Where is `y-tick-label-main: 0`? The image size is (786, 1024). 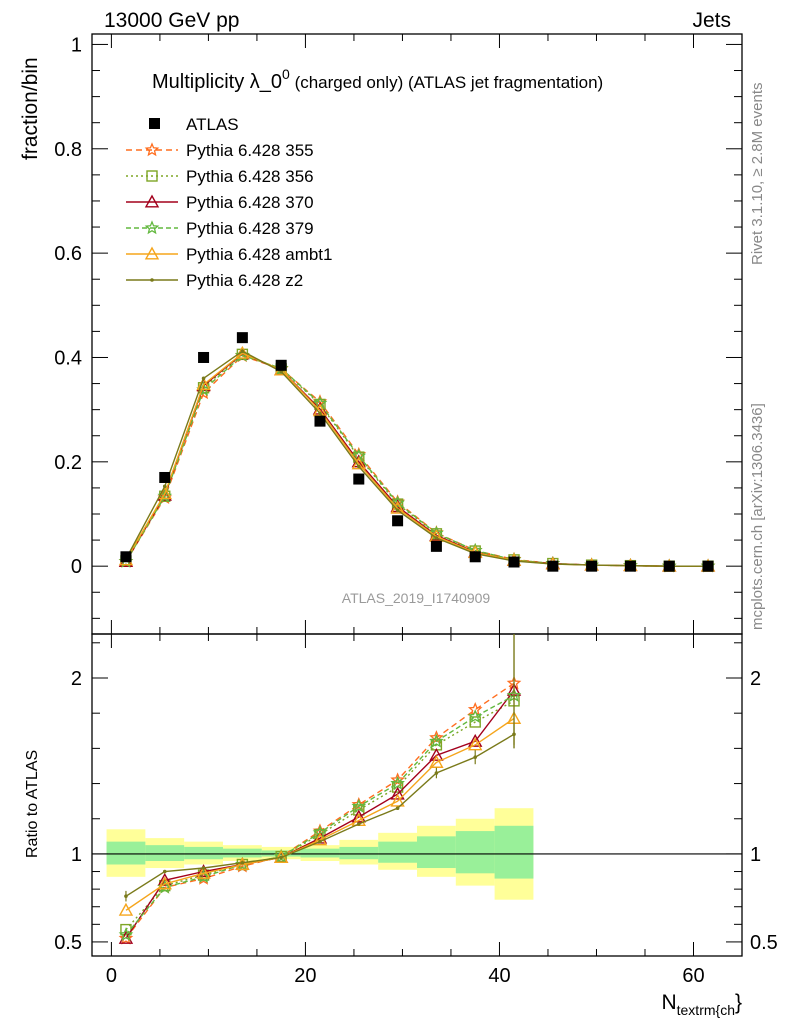 y-tick-label-main: 0 is located at coordinates (76, 567).